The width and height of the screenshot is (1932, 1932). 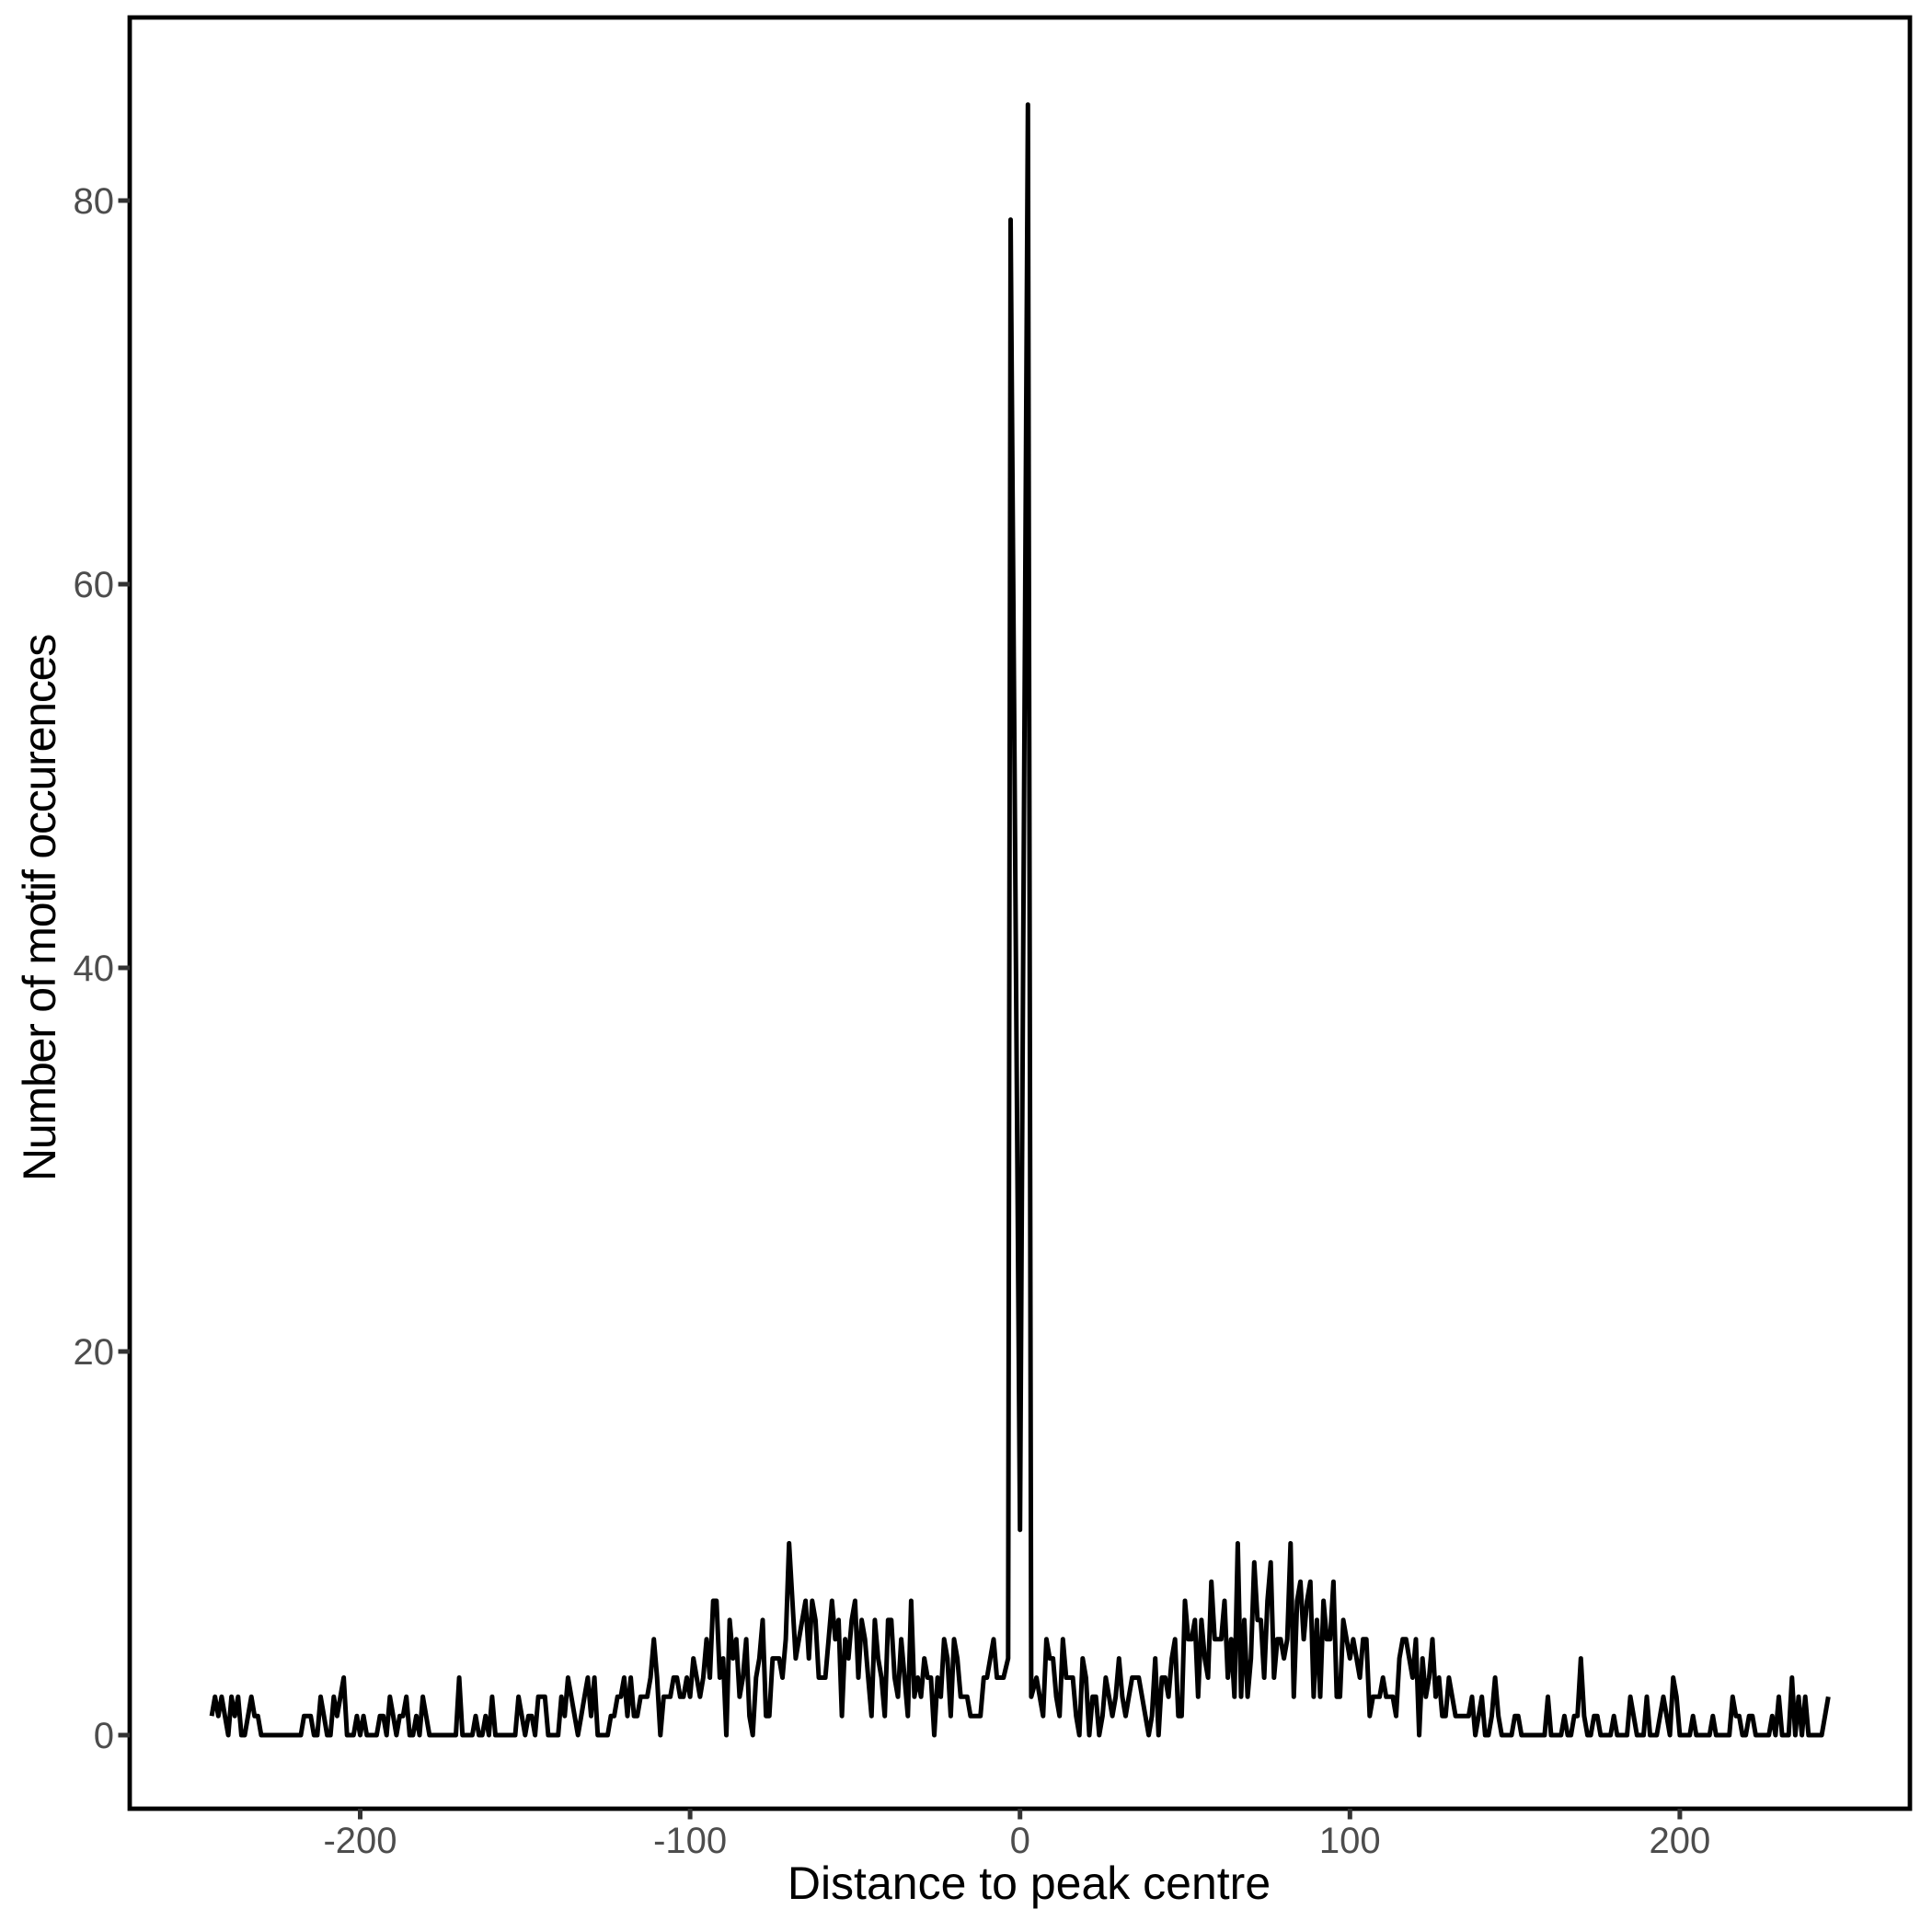 What do you see at coordinates (94, 201) in the screenshot?
I see `svg-text: 80` at bounding box center [94, 201].